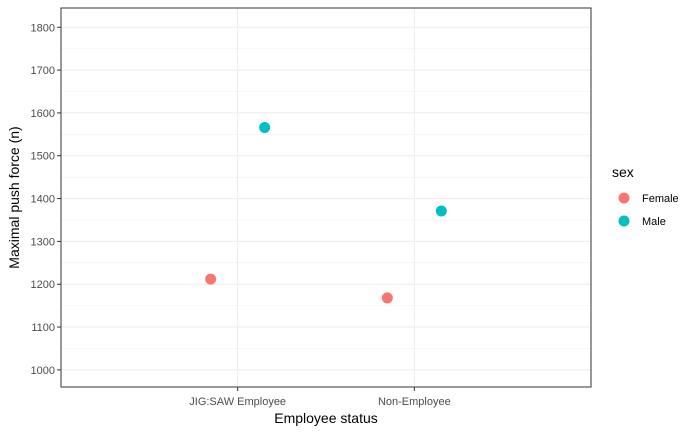  I want to click on x-tick-label: Non-Employee, so click(414, 402).